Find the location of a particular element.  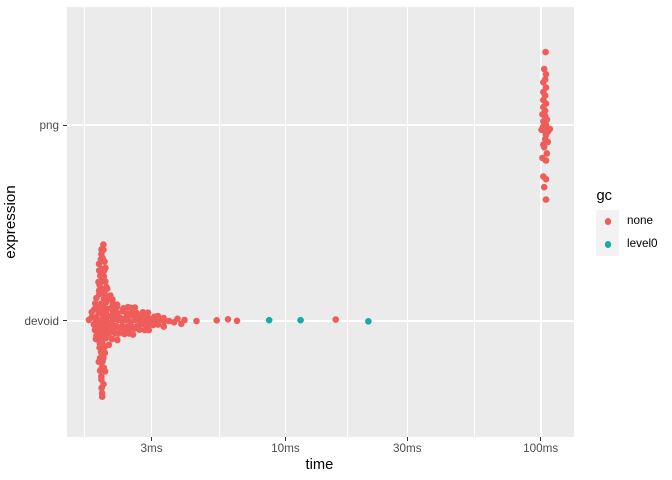

svg-text: expression is located at coordinates (10, 221).